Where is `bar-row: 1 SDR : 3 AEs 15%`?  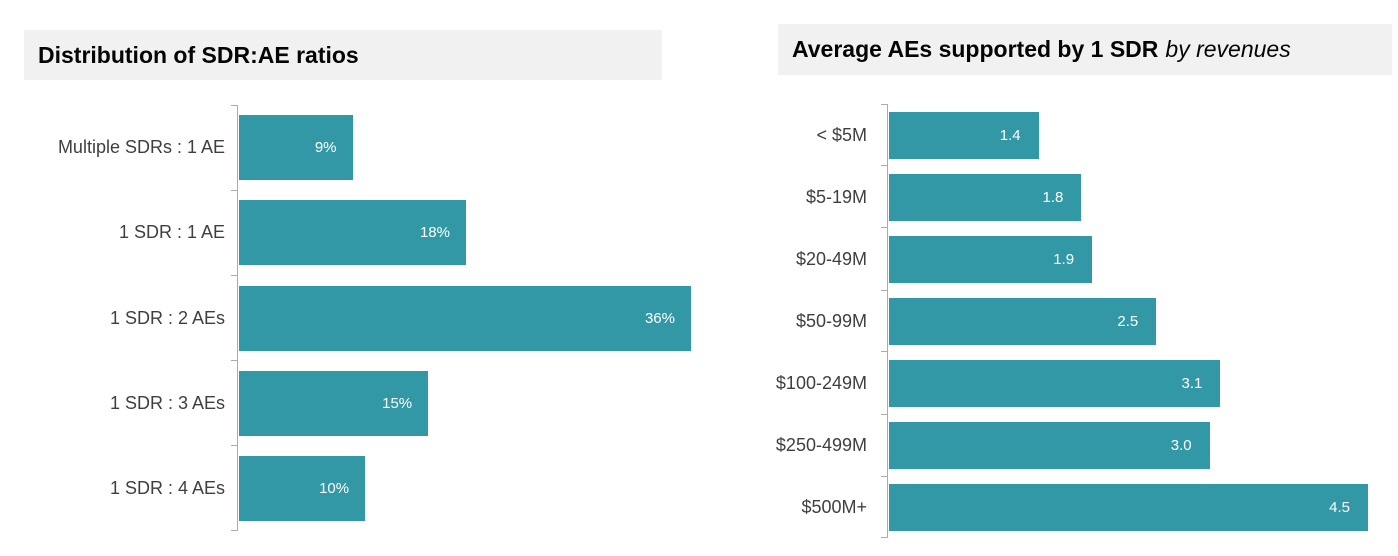 bar-row: 1 SDR : 3 AEs 15% is located at coordinates (345, 403).